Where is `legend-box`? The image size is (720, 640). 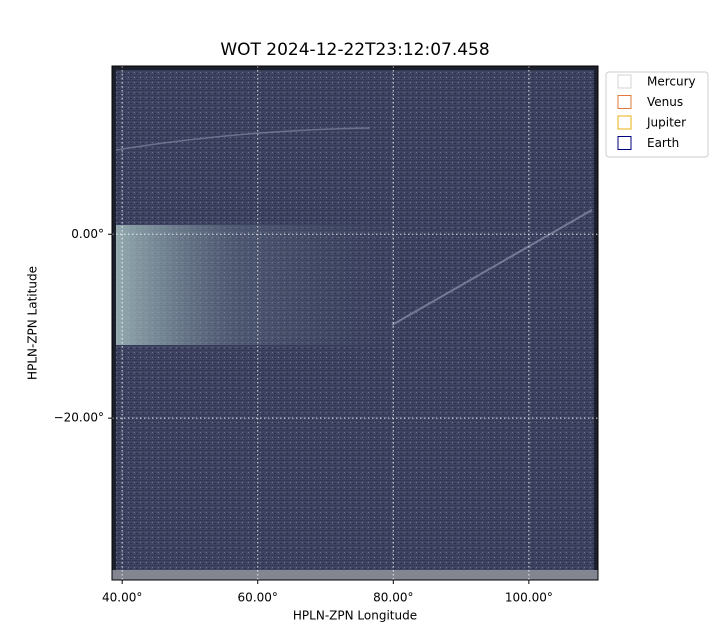
legend-box is located at coordinates (657, 114).